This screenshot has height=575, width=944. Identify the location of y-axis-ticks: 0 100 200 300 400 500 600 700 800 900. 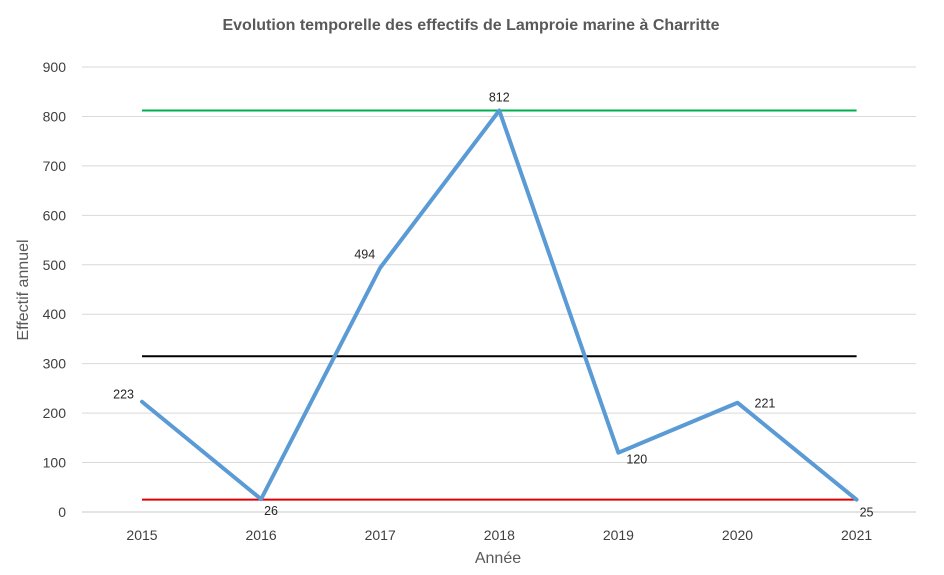
(55, 289).